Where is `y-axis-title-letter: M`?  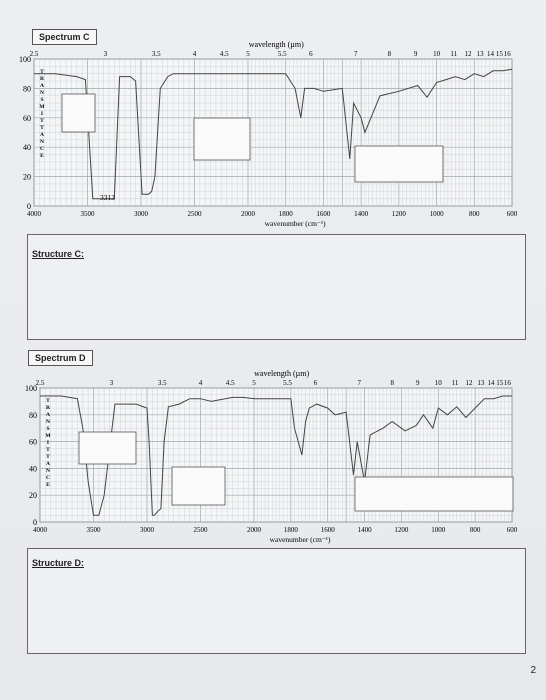
y-axis-title-letter: M is located at coordinates (48, 436).